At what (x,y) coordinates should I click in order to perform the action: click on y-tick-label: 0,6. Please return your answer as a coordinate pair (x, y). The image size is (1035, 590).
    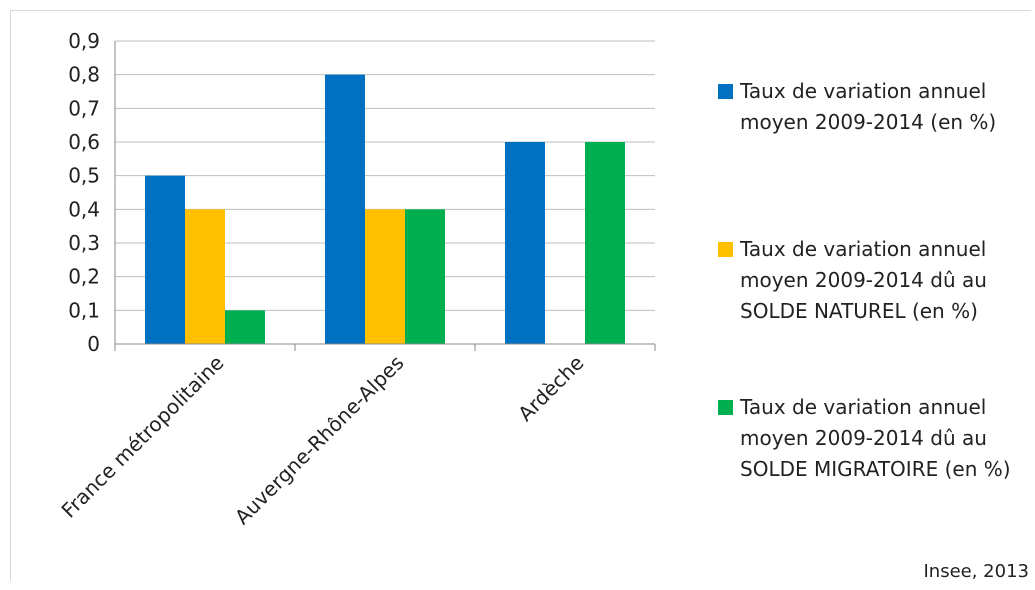
    Looking at the image, I should click on (84, 142).